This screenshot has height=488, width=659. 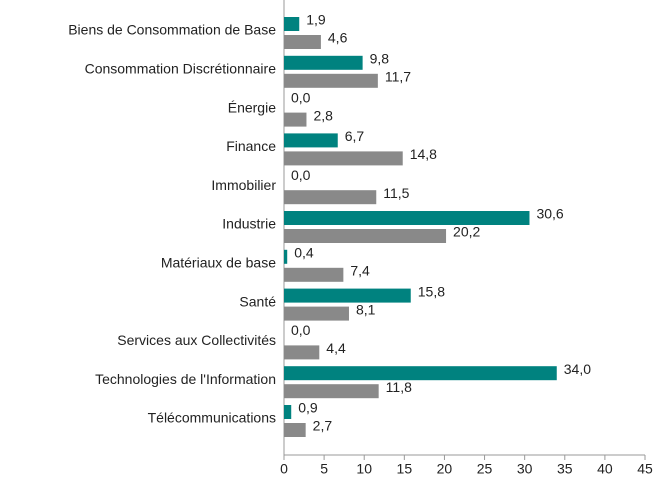 I want to click on value-label: 0,9, so click(x=308, y=408).